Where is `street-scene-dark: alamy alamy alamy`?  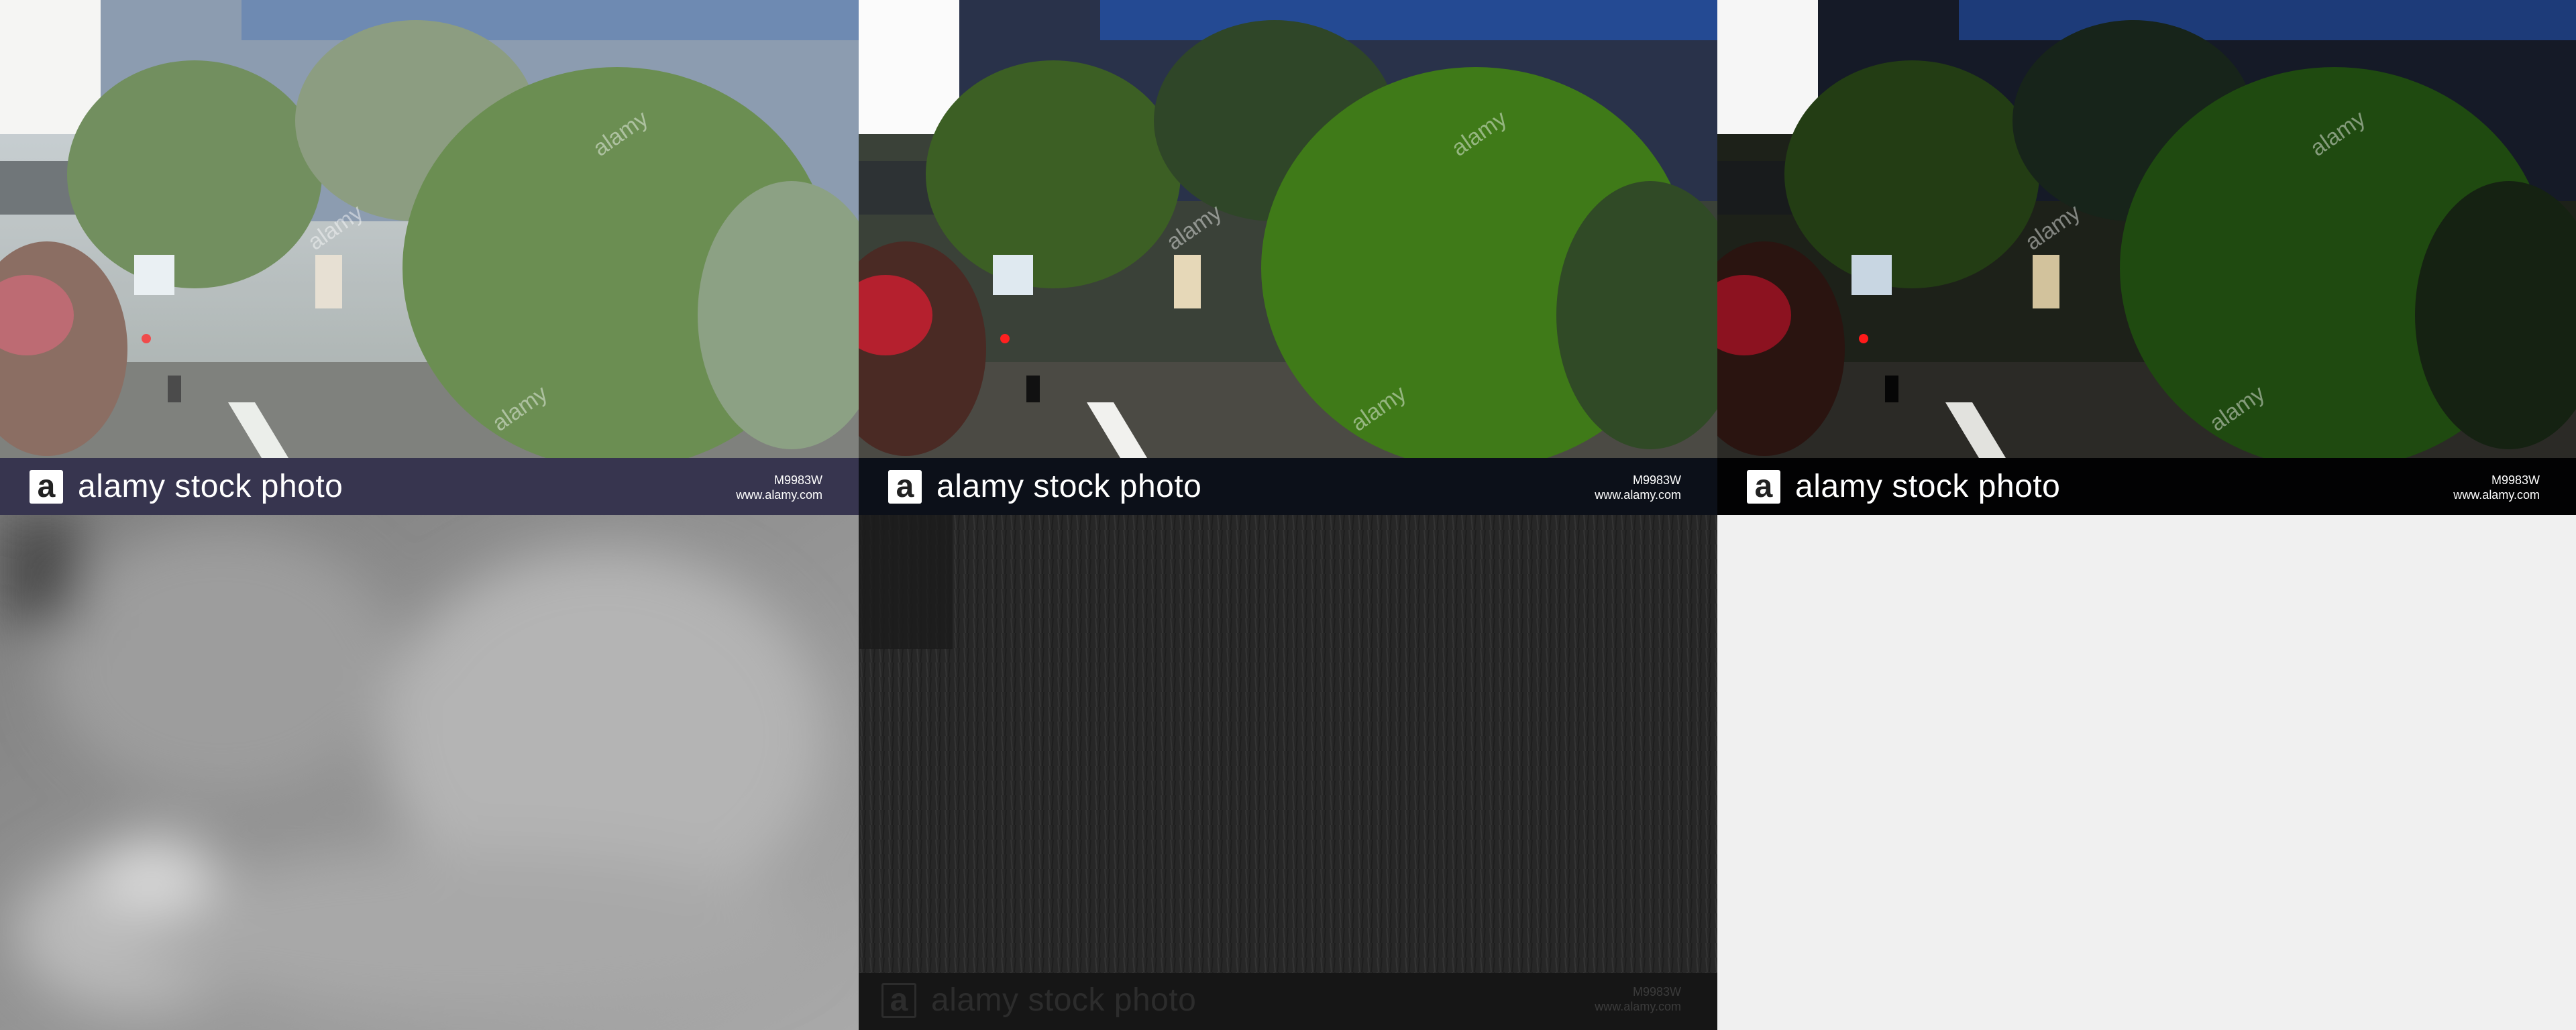 street-scene-dark: alamy alamy alamy is located at coordinates (2146, 229).